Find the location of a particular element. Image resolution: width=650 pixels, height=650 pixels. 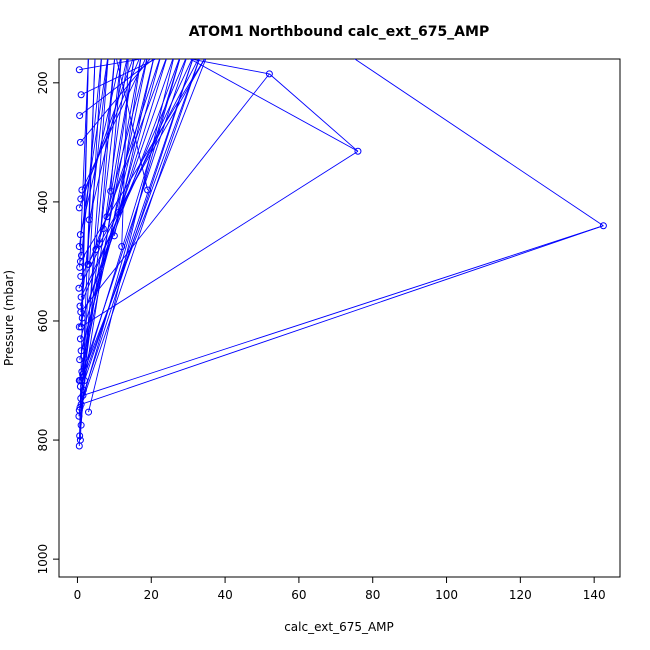

x-tick-label: 0 is located at coordinates (78, 595).